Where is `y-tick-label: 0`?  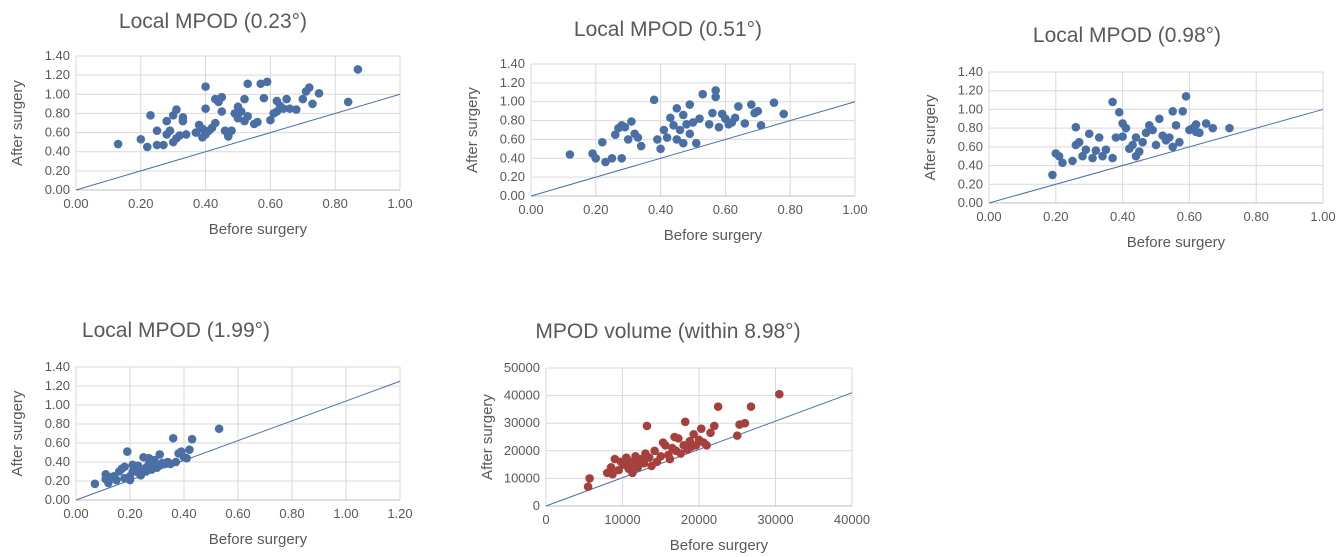
y-tick-label: 0 is located at coordinates (536, 505).